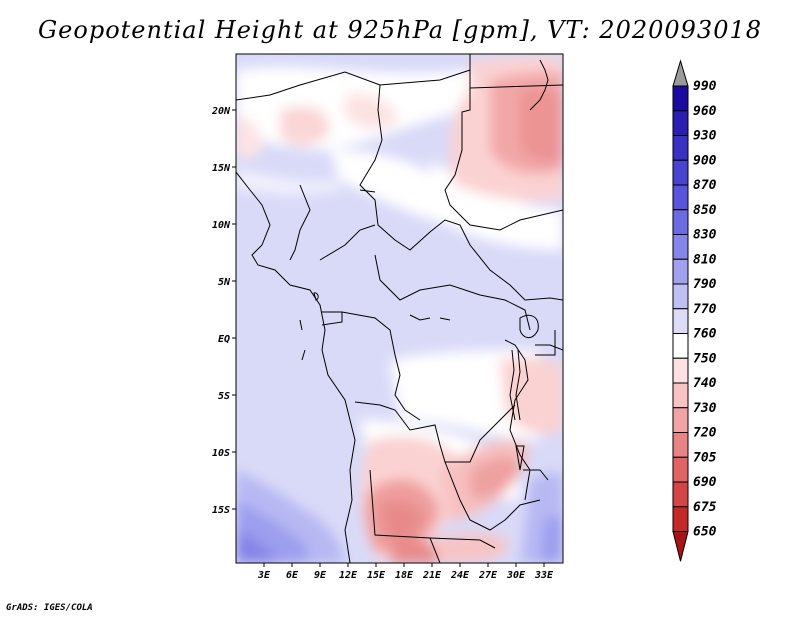 Image resolution: width=800 pixels, height=618 pixels. I want to click on colorbar-label: 740, so click(705, 383).